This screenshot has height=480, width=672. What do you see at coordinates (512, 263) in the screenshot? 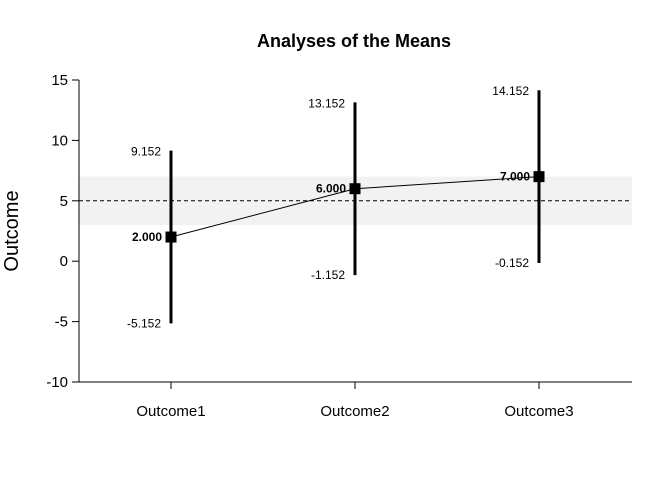
I see `lower-ci-label: -0.152` at bounding box center [512, 263].